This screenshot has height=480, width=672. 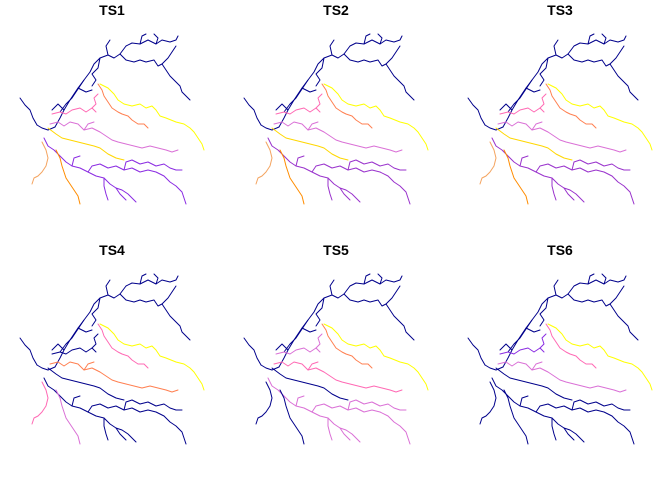 What do you see at coordinates (336, 10) in the screenshot?
I see `panel-title: TS2` at bounding box center [336, 10].